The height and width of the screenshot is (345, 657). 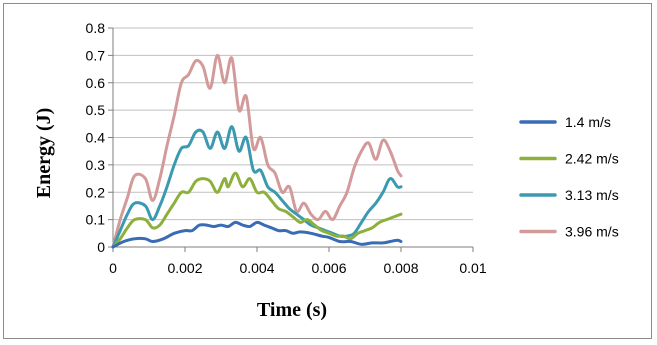 I want to click on y-tick-label: 0, so click(x=101, y=247).